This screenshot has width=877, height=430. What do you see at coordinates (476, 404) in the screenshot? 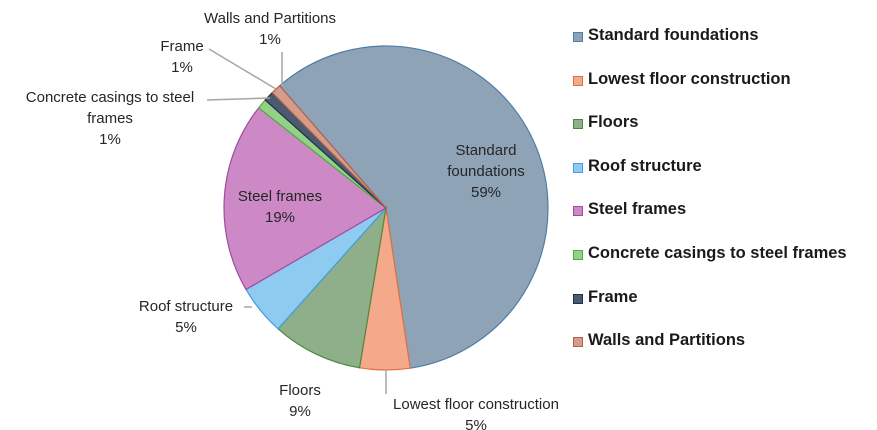
I see `data-label-name: Lowest floor construction` at bounding box center [476, 404].